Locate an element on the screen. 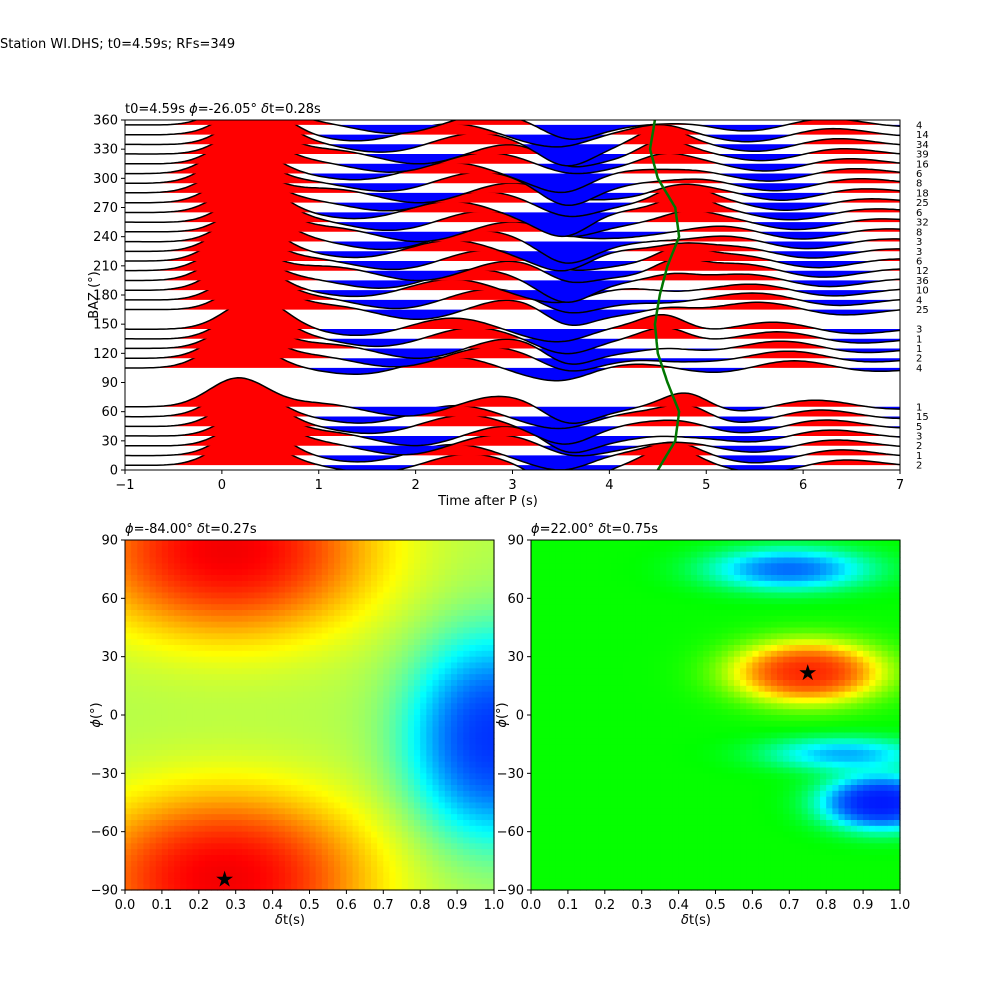  grid-search-left-y-label: ϕ(°) is located at coordinates (96, 714).